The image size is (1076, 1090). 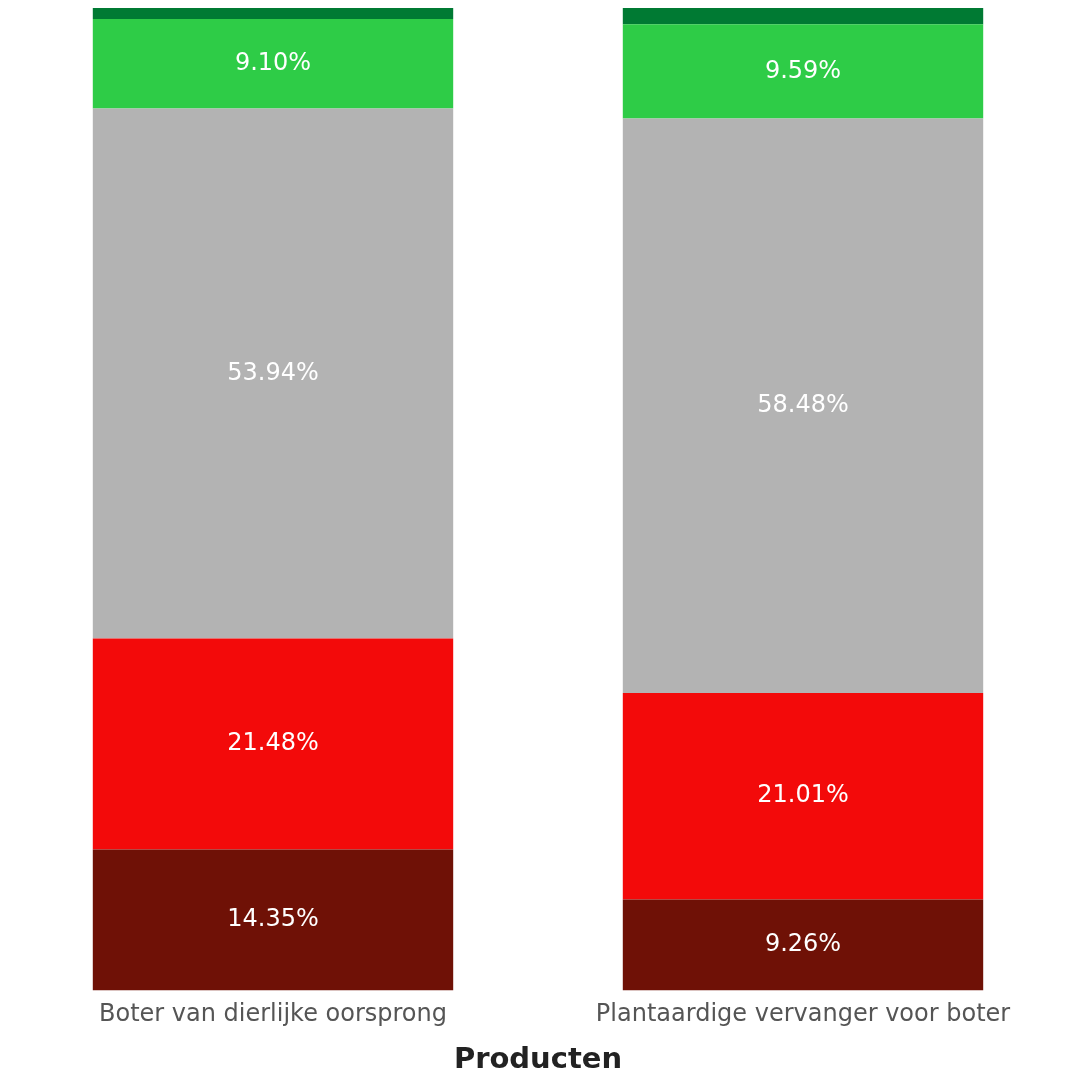 I want to click on data-label: 9.59%, so click(x=803, y=69).